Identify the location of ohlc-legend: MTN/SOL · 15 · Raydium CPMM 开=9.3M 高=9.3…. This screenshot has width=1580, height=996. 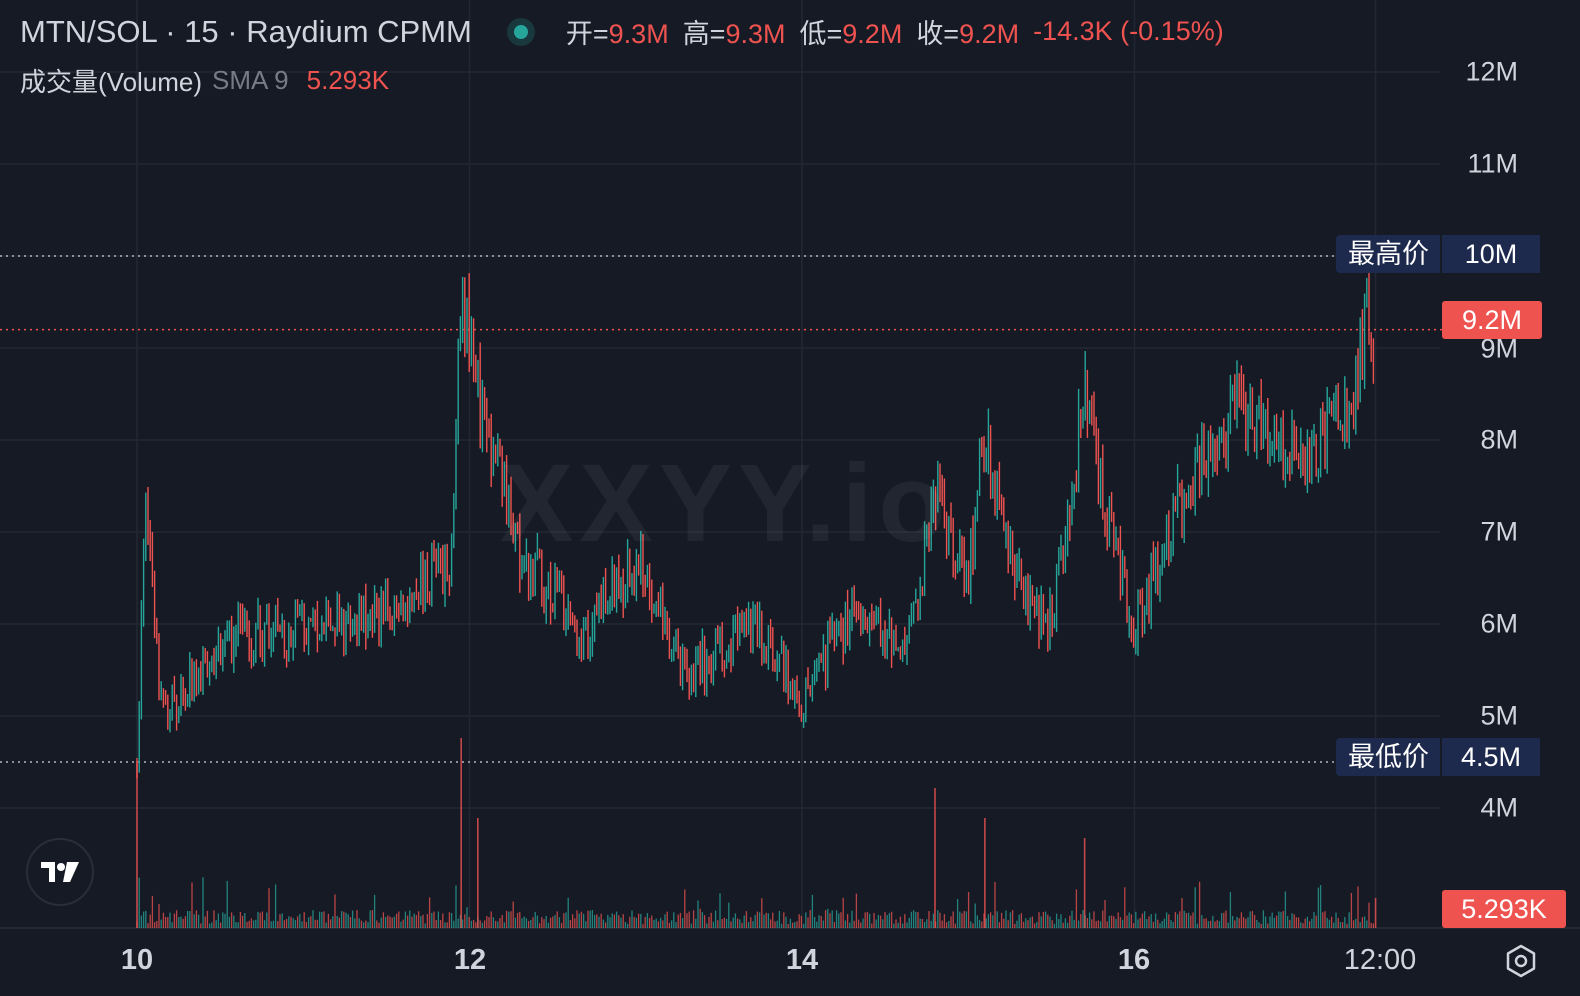
(622, 31).